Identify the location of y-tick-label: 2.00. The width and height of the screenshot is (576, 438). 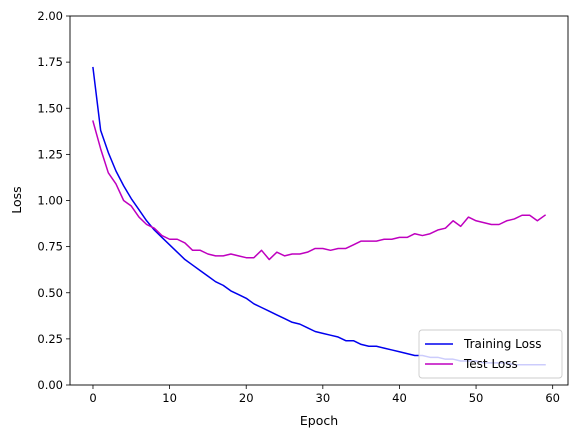
(50, 16).